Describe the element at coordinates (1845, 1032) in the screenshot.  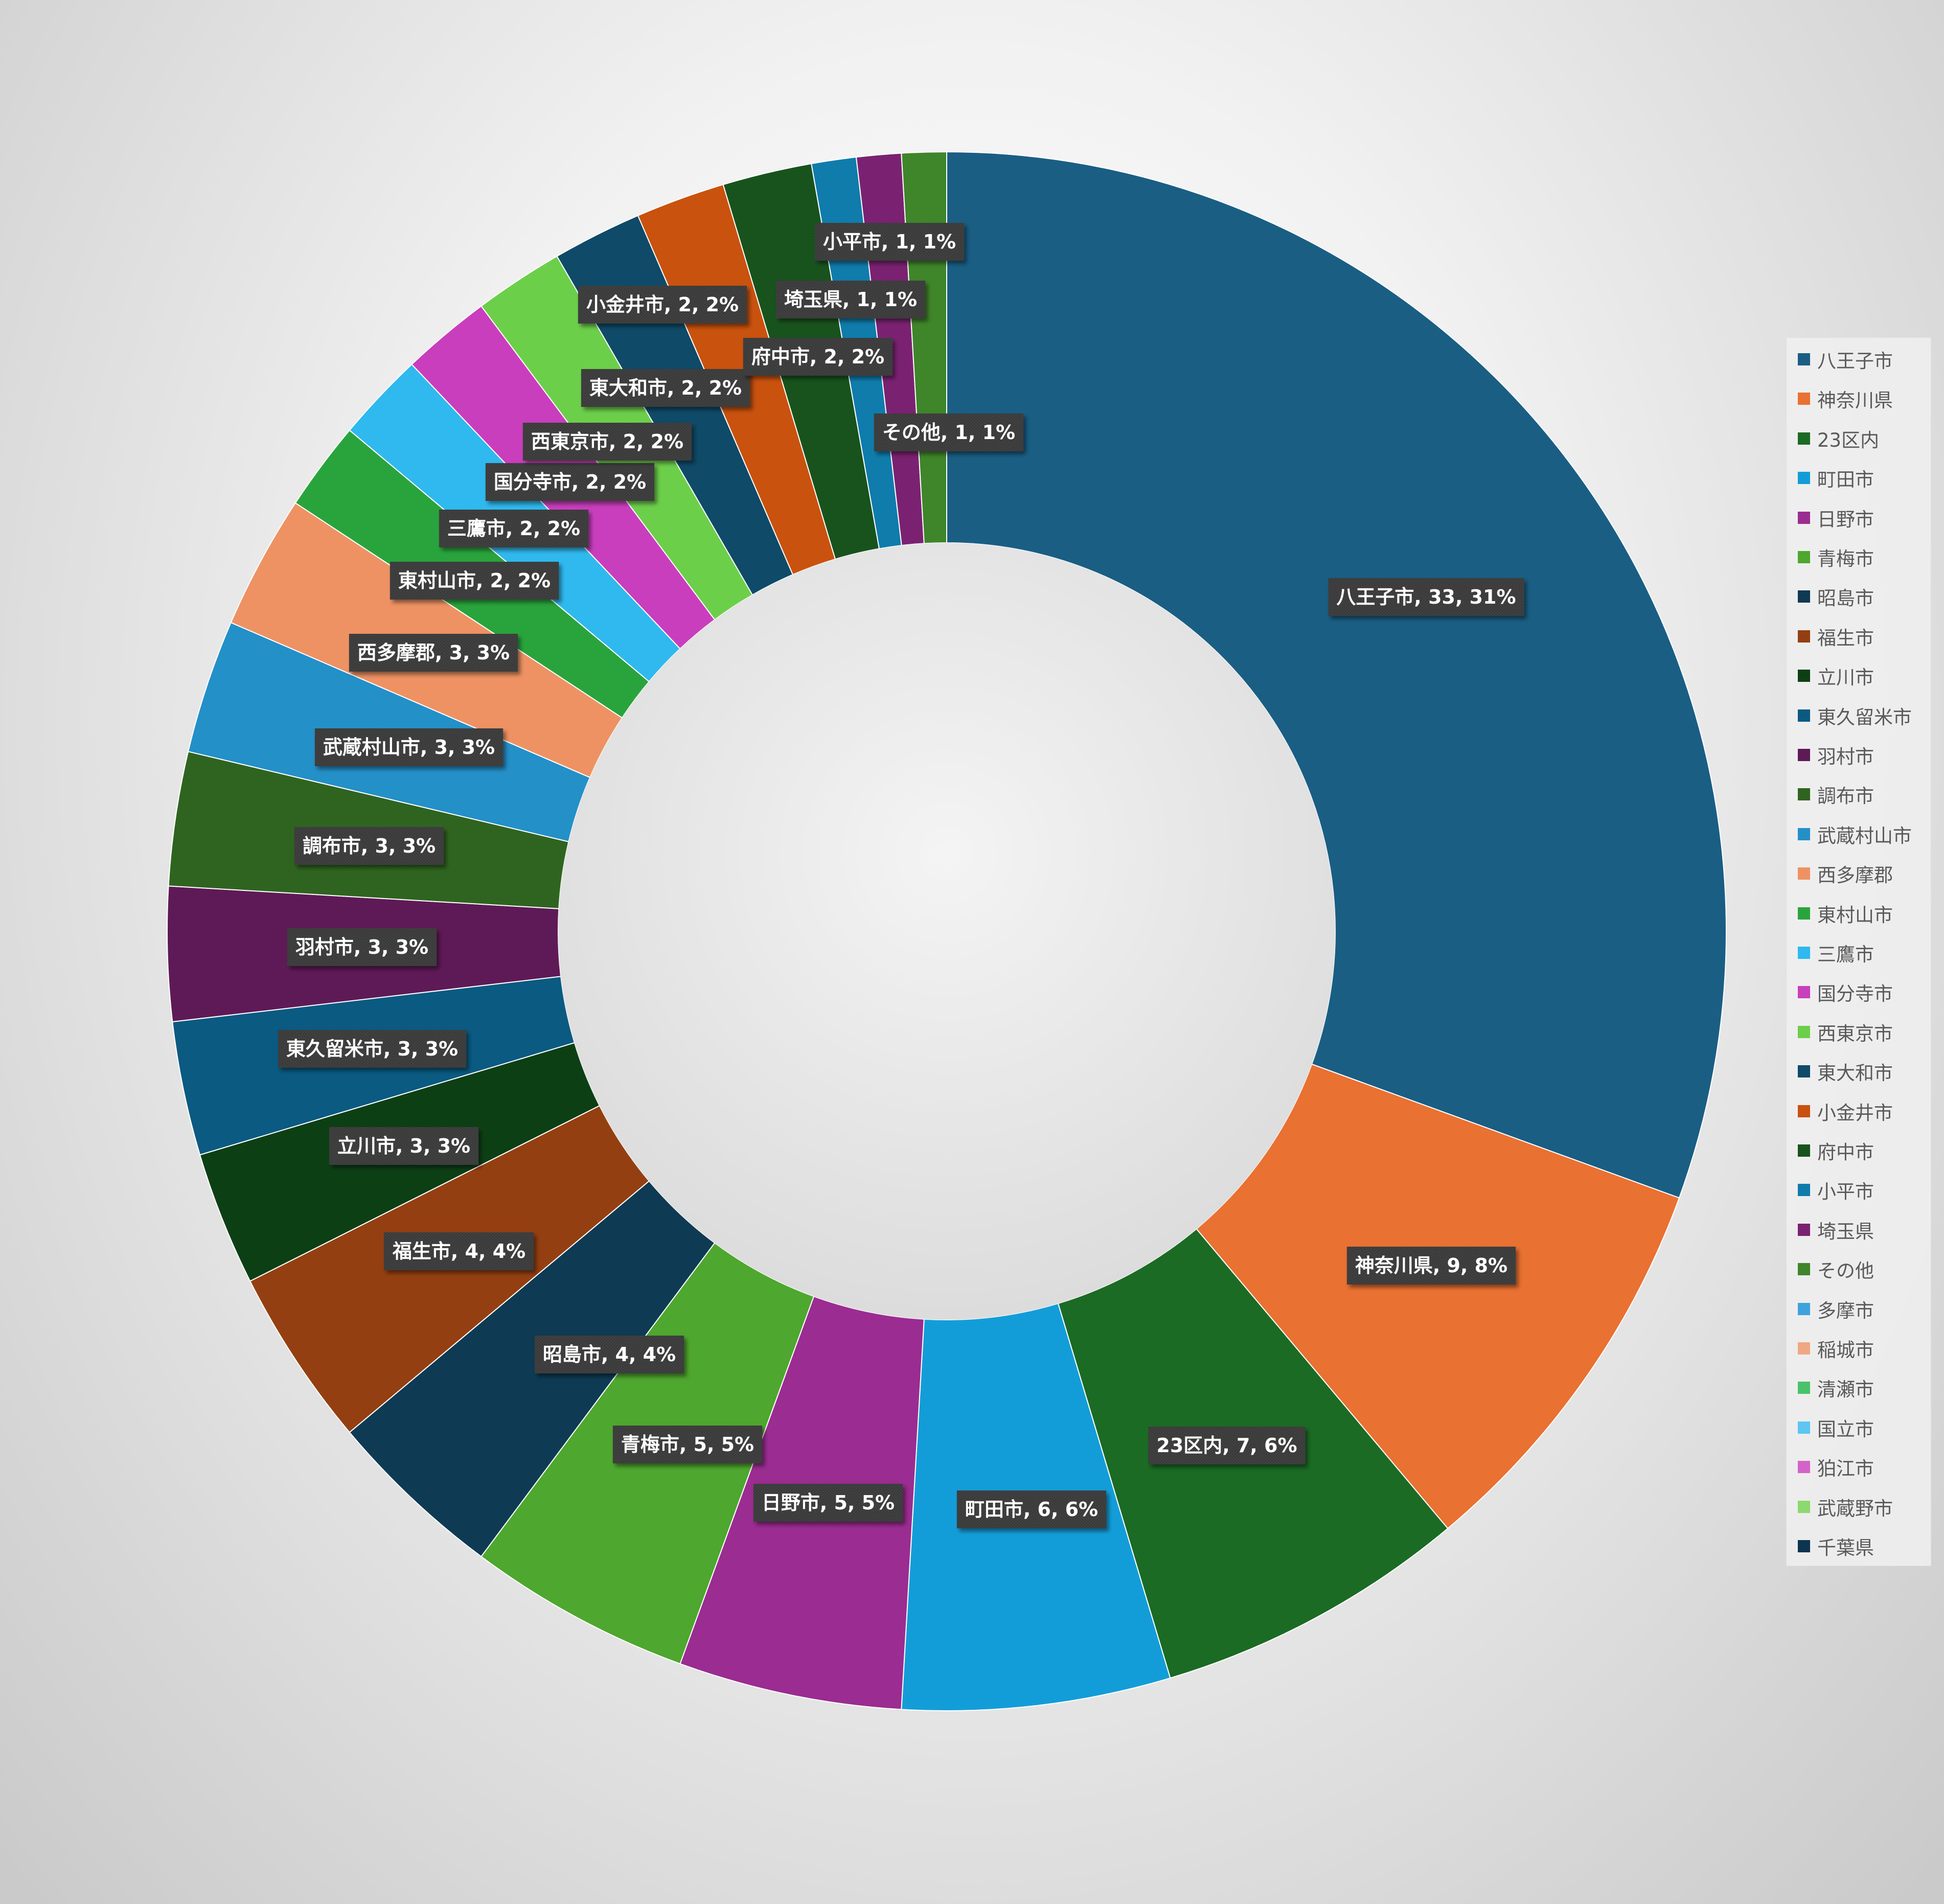
I see `legend-item: 西東京市` at that location.